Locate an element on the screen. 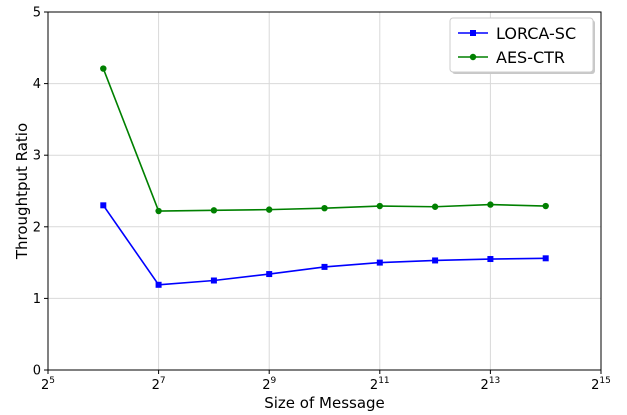  x-tick-label: 27 is located at coordinates (159, 384).